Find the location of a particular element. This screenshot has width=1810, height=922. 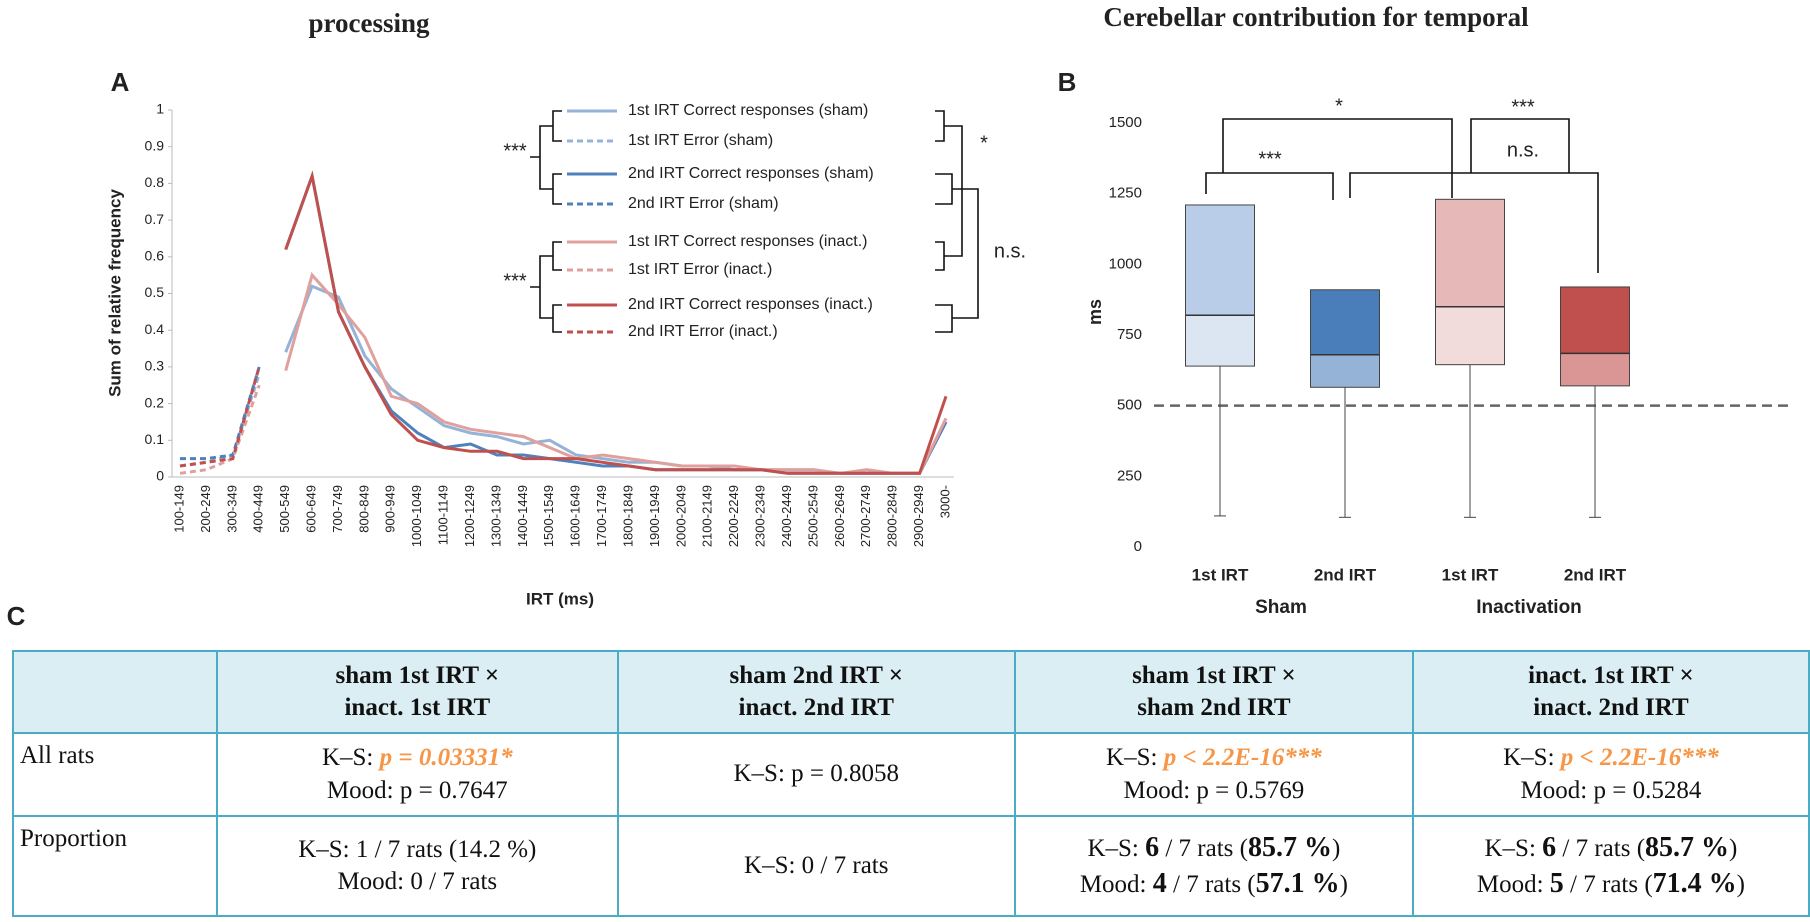

cell-text: K–S: 0 / 7 rats is located at coordinates (816, 865).